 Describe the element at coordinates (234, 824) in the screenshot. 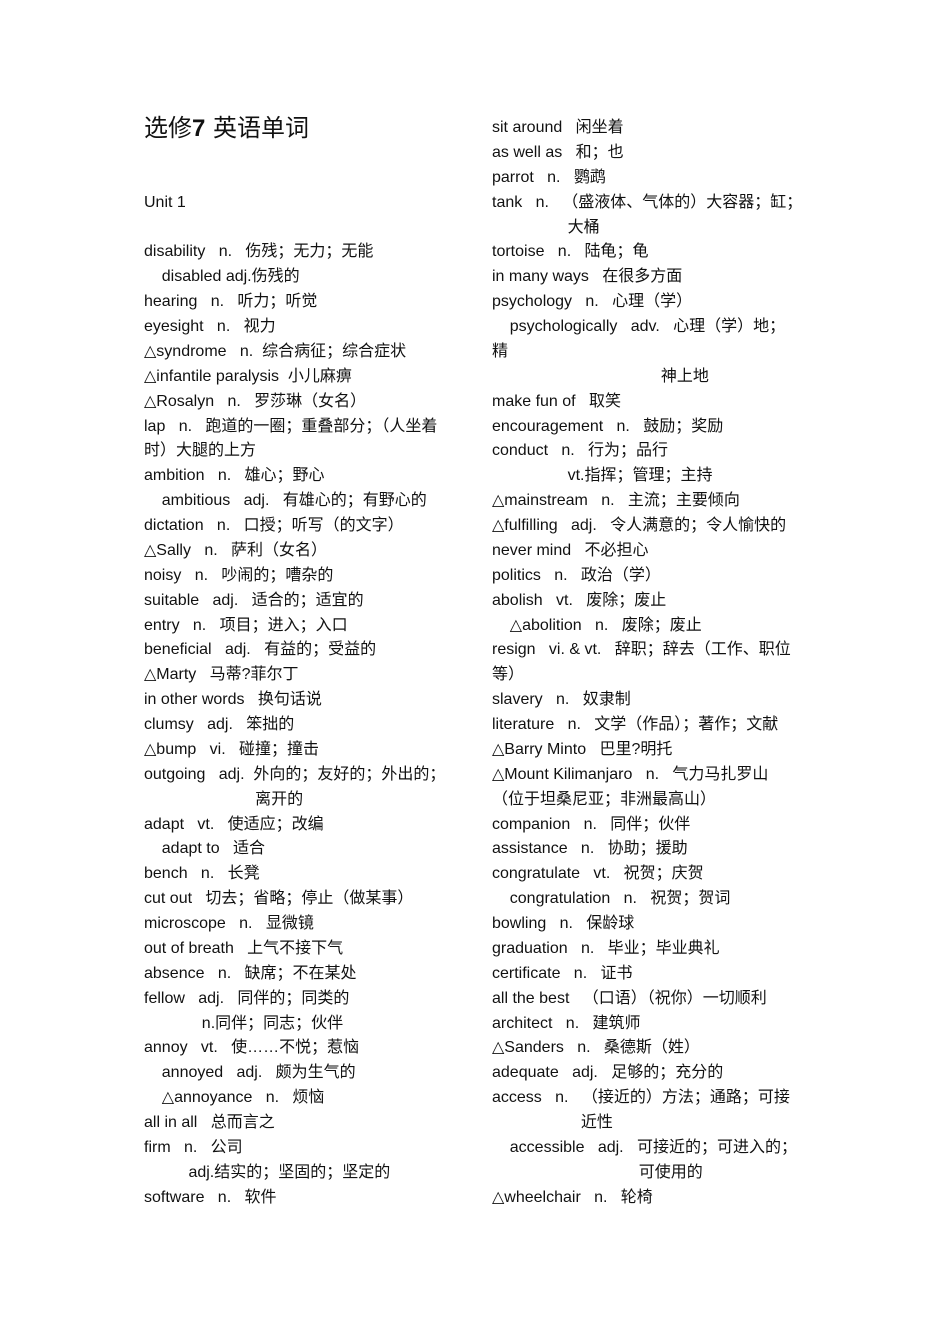

I see `vocab-line: adapt vt. 使适应；改编` at that location.